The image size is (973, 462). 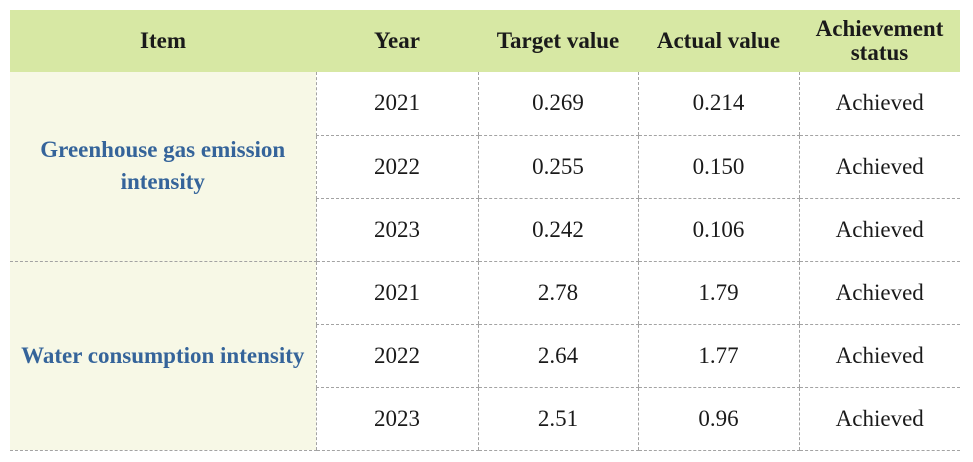 I want to click on table-row: 2022 2.64 1.77 Achieved, so click(x=485, y=356).